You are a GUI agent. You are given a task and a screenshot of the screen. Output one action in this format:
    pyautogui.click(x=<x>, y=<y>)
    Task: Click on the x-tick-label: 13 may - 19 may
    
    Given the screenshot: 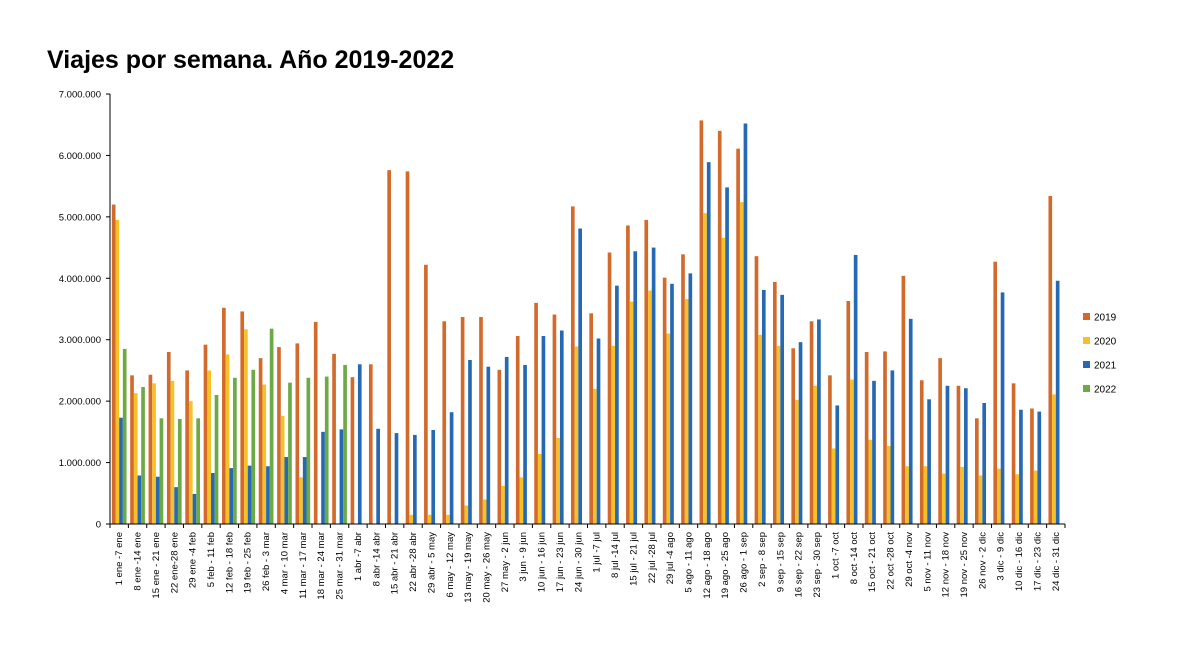 What is the action you would take?
    pyautogui.click(x=468, y=567)
    